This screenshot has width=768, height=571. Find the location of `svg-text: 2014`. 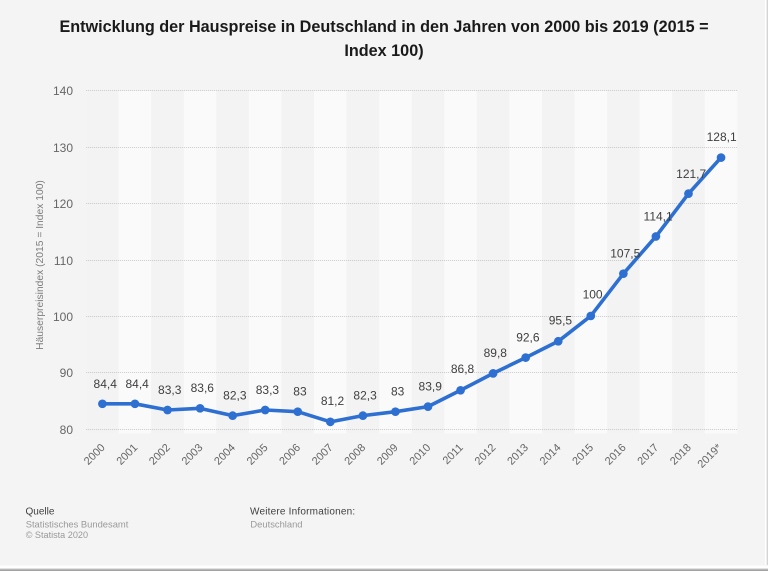

svg-text: 2014 is located at coordinates (551, 455).